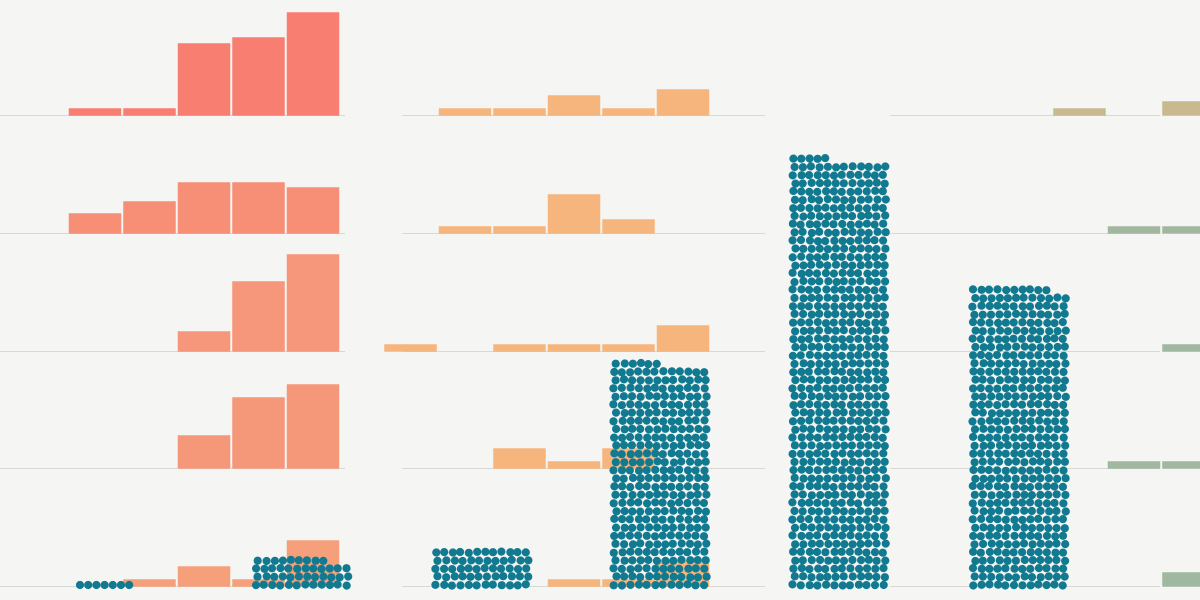 The width and height of the screenshot is (1200, 600). I want to click on bar-g3-r4-c5, so click(1181, 465).